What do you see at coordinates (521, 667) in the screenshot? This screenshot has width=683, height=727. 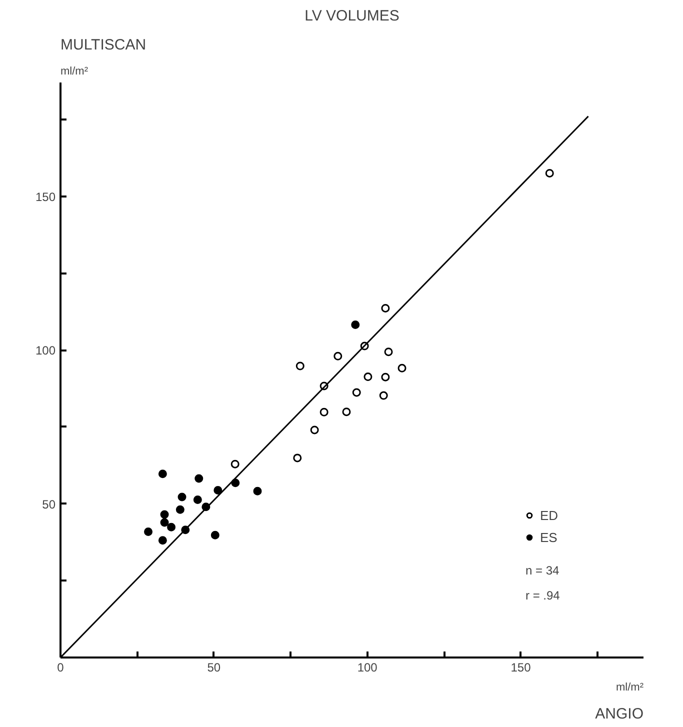 I see `x-tick-label: 150` at bounding box center [521, 667].